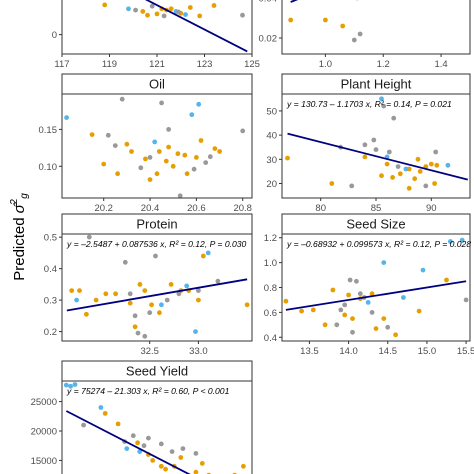  What do you see at coordinates (375, 224) in the screenshot?
I see `facet-title: Seed Size` at bounding box center [375, 224].